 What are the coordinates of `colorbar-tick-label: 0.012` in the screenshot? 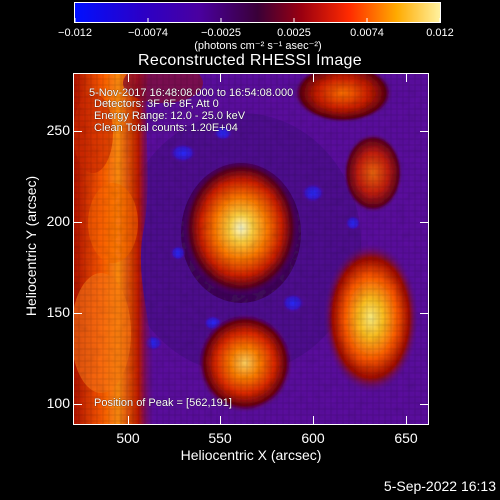 It's located at (440, 33).